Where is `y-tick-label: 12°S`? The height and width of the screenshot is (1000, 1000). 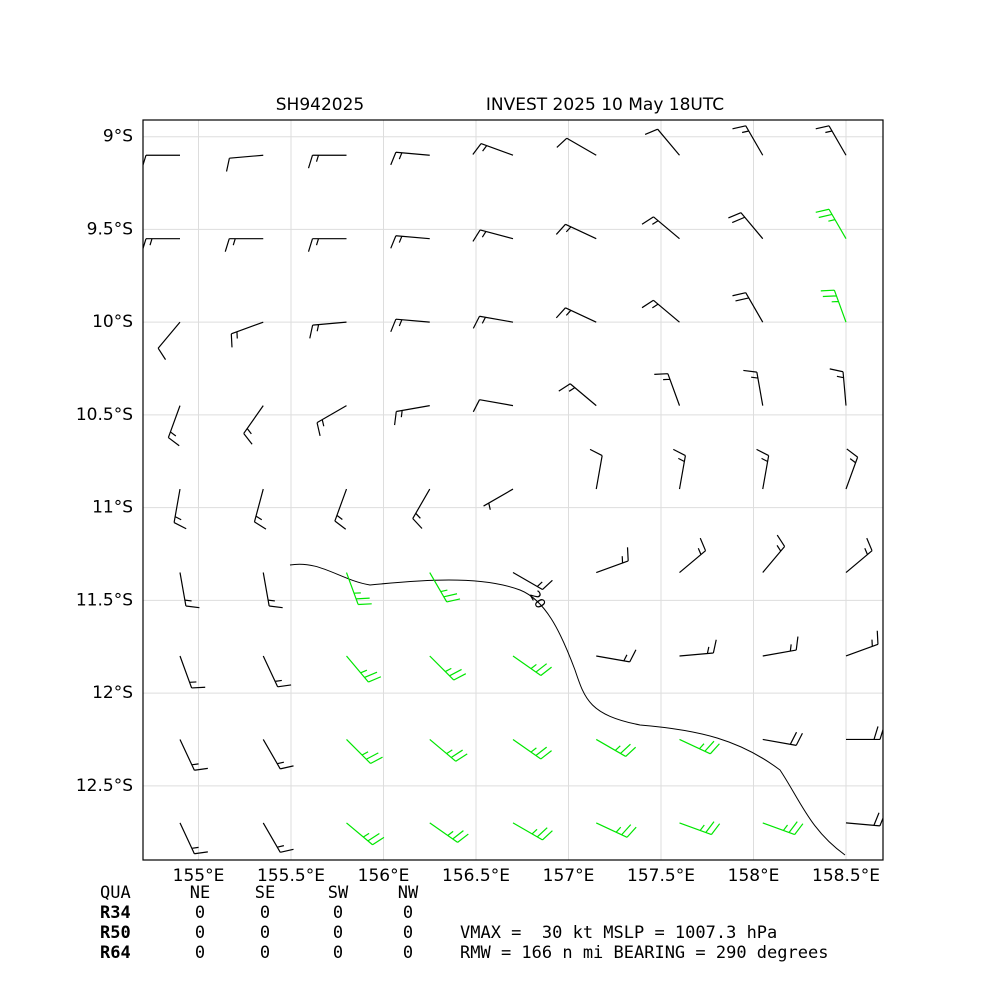
y-tick-label: 12°S is located at coordinates (112, 693).